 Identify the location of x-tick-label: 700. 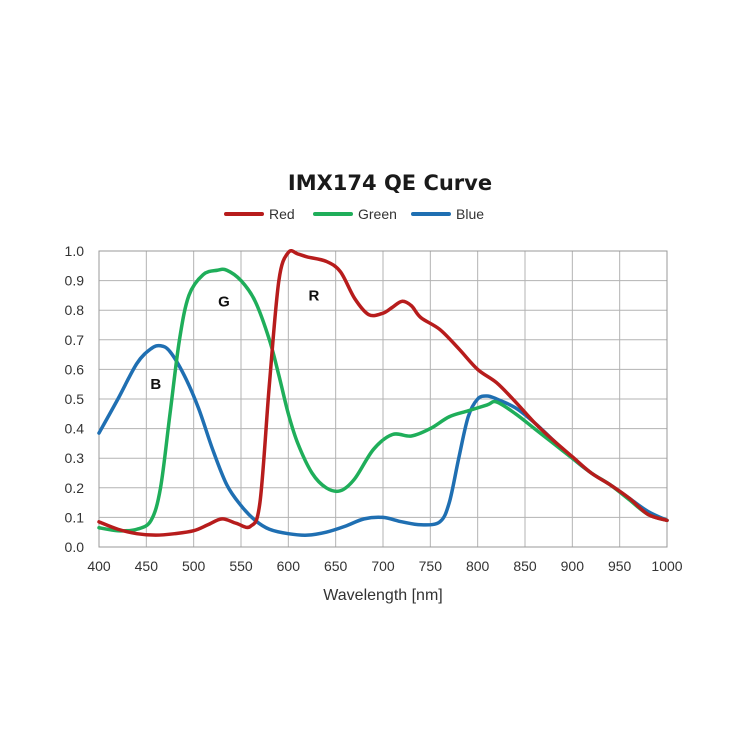
(383, 566).